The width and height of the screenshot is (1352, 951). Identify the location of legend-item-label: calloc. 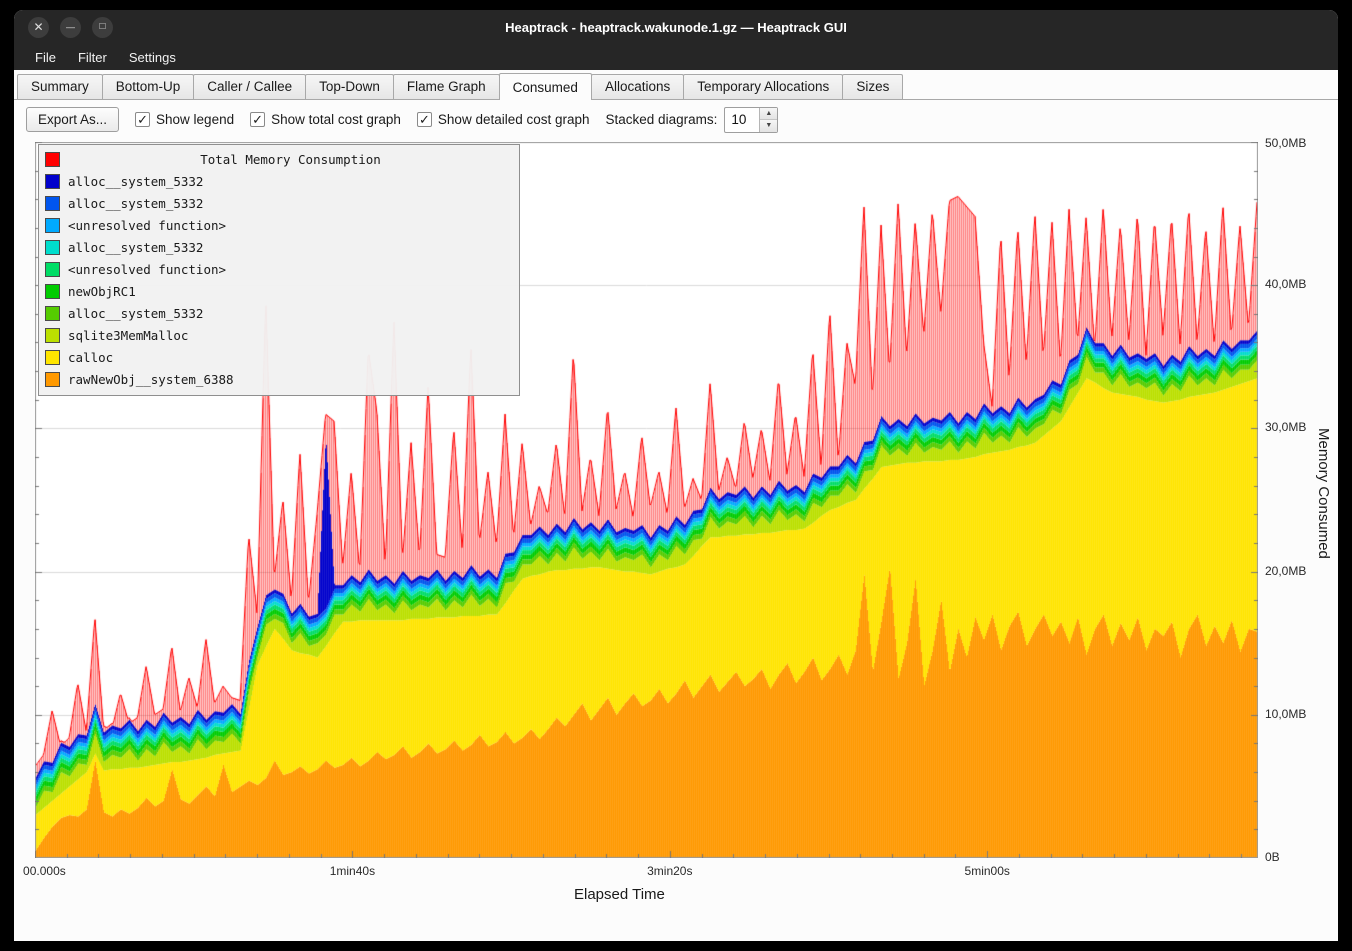
(91, 357).